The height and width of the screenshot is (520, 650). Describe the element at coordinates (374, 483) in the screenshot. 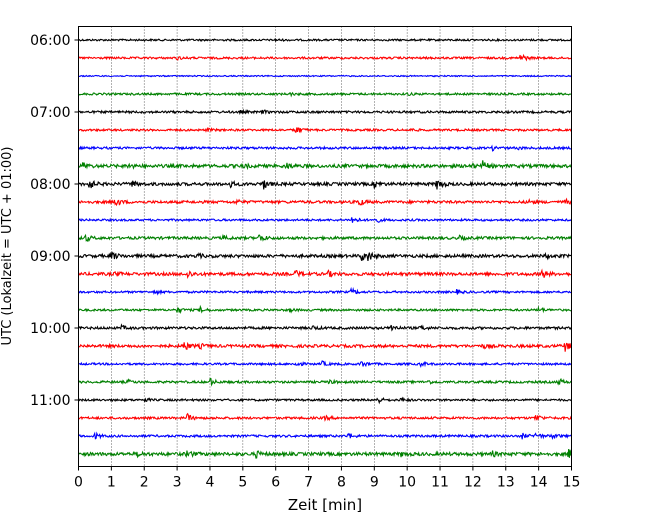

I see `x-tick-label: 9` at that location.